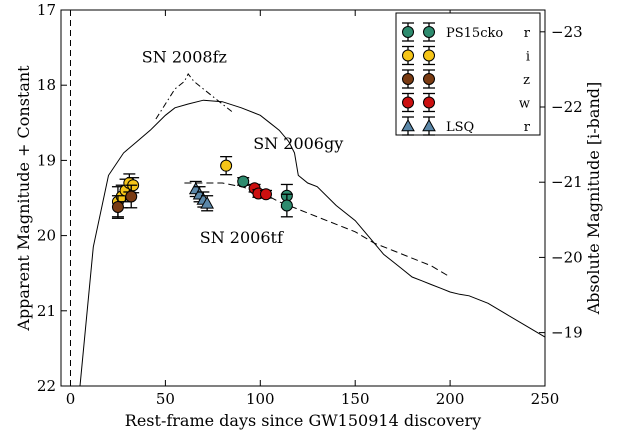  Describe the element at coordinates (567, 182) in the screenshot. I see `y2-tick-label: −21` at that location.